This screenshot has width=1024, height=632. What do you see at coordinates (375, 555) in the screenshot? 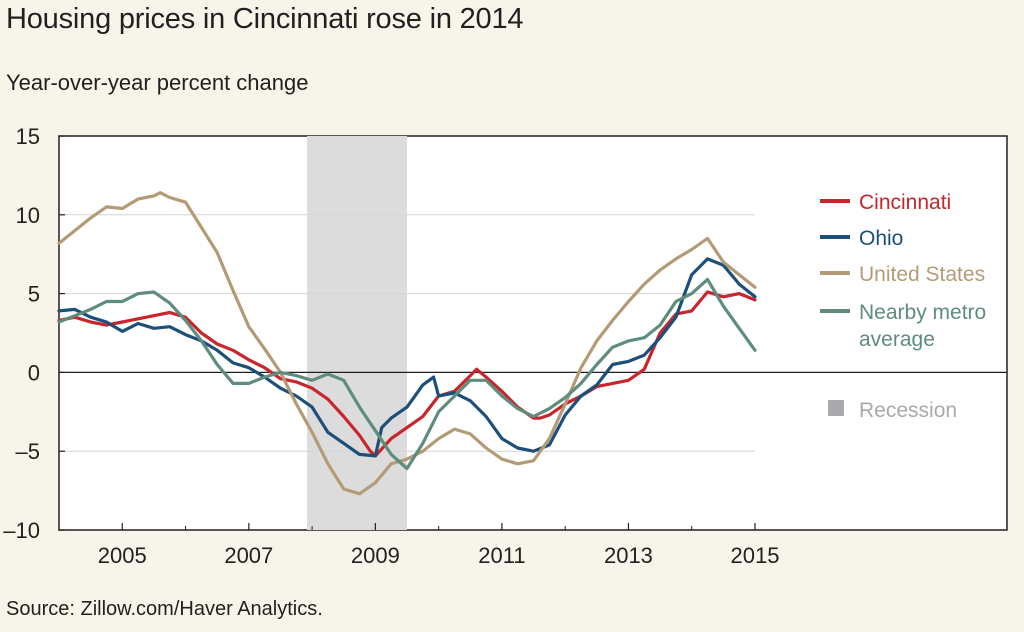
I see `x-tick-label: 2009` at bounding box center [375, 555].